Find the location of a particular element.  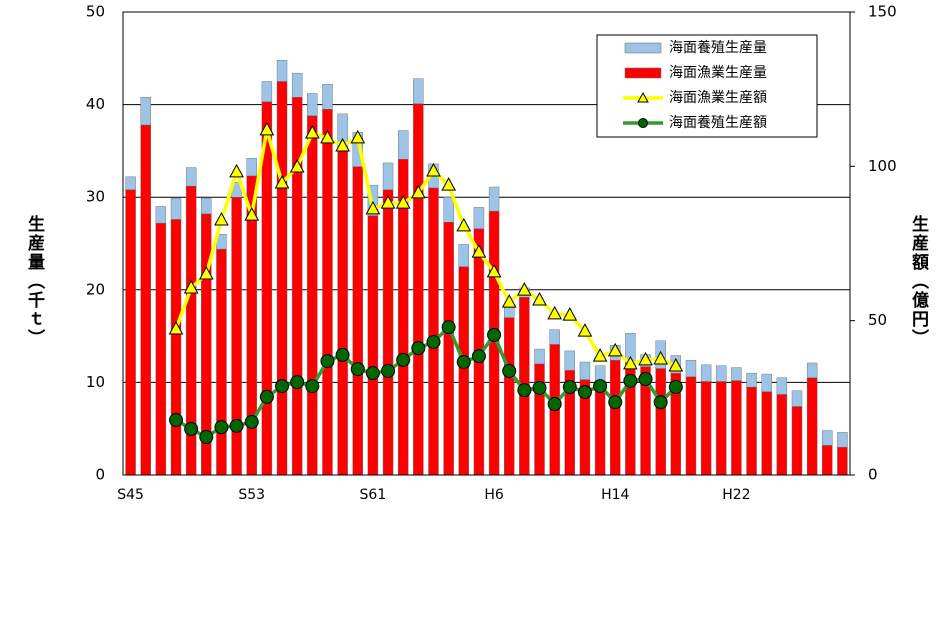

legend-swatch is located at coordinates (643, 73).